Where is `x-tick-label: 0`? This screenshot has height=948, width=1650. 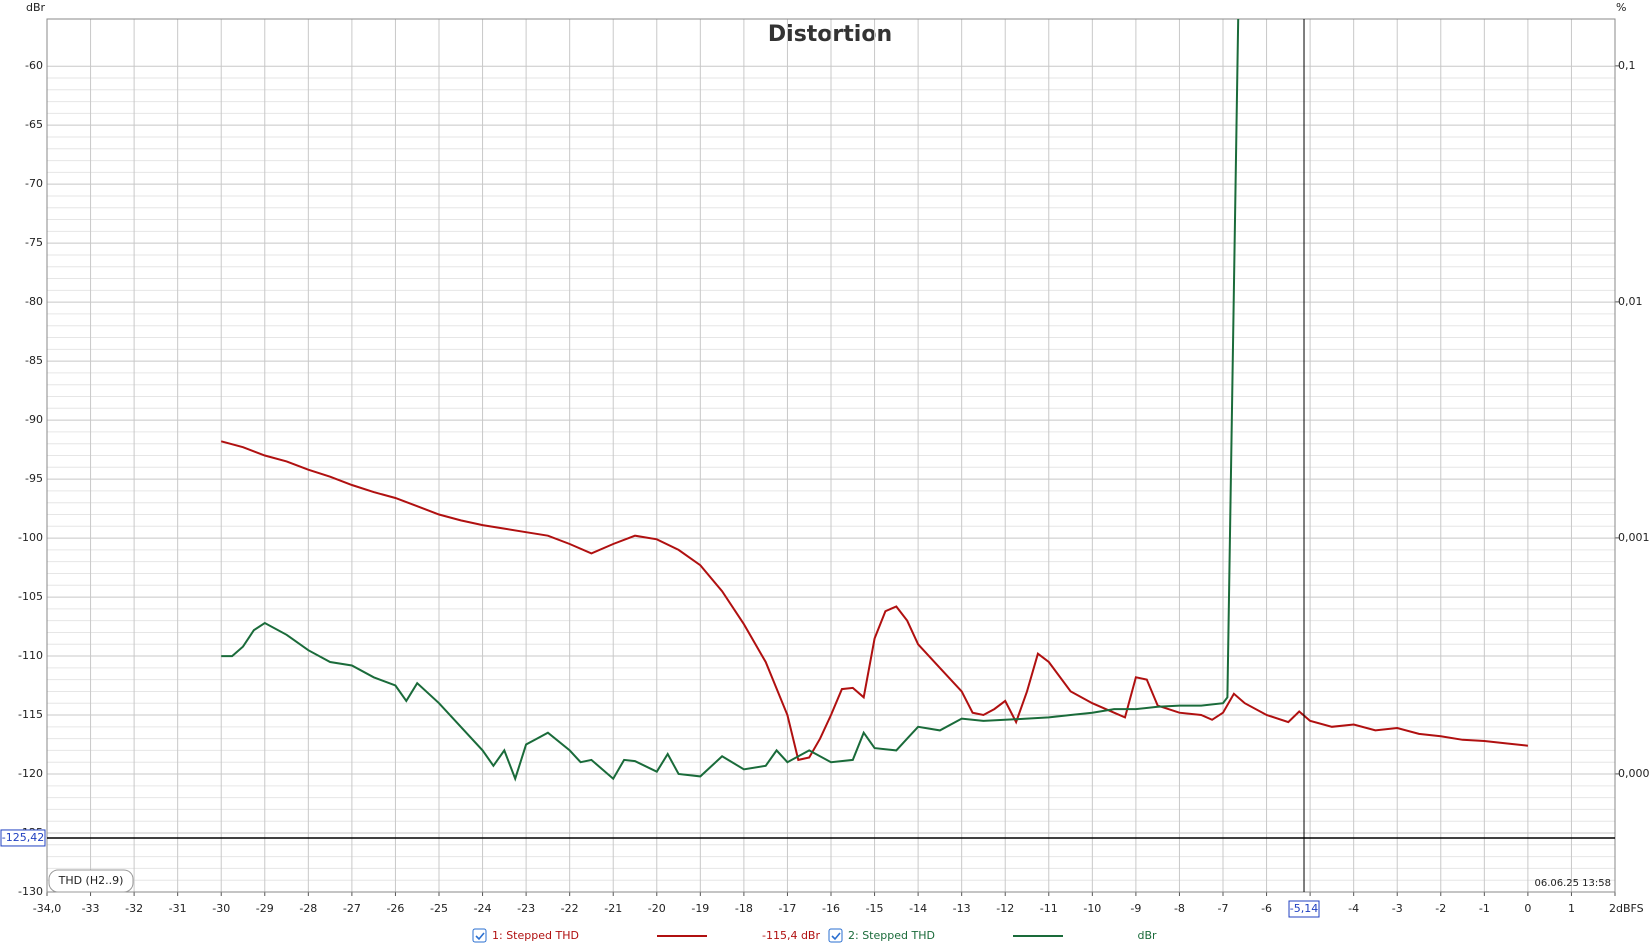
x-tick-label: 0 is located at coordinates (1527, 908).